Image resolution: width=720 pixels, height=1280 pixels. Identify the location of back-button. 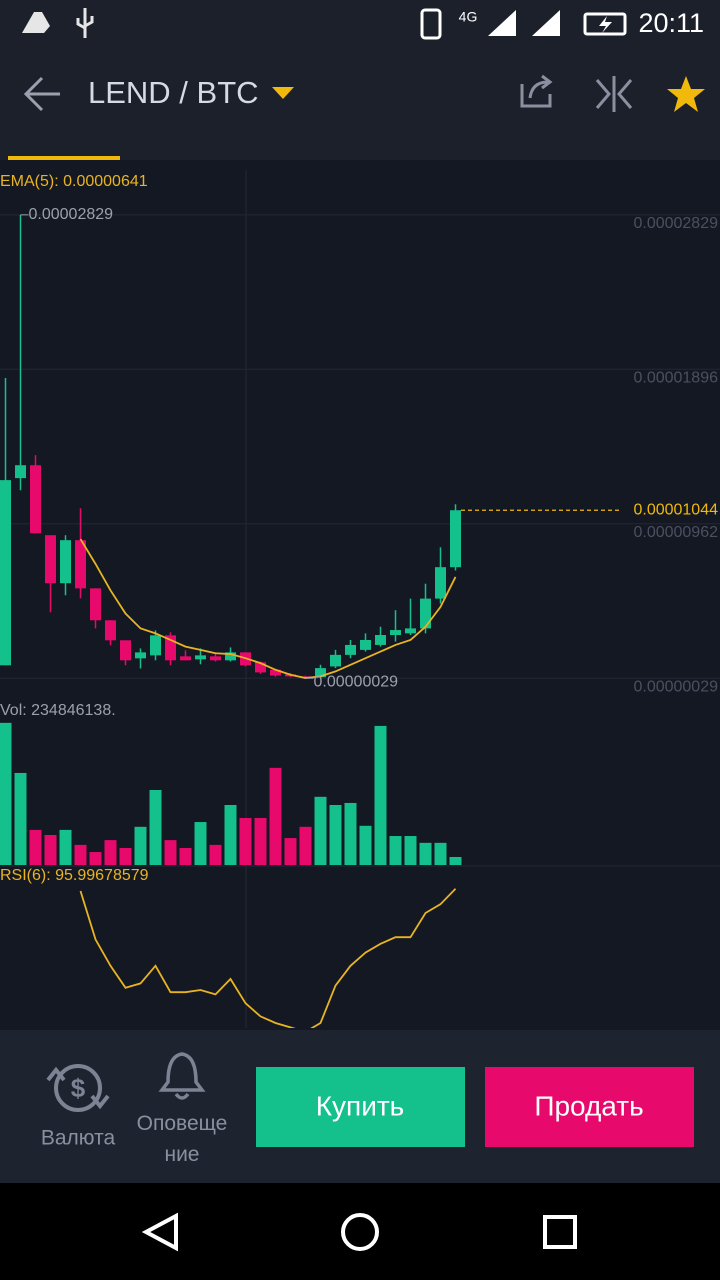
(41, 94).